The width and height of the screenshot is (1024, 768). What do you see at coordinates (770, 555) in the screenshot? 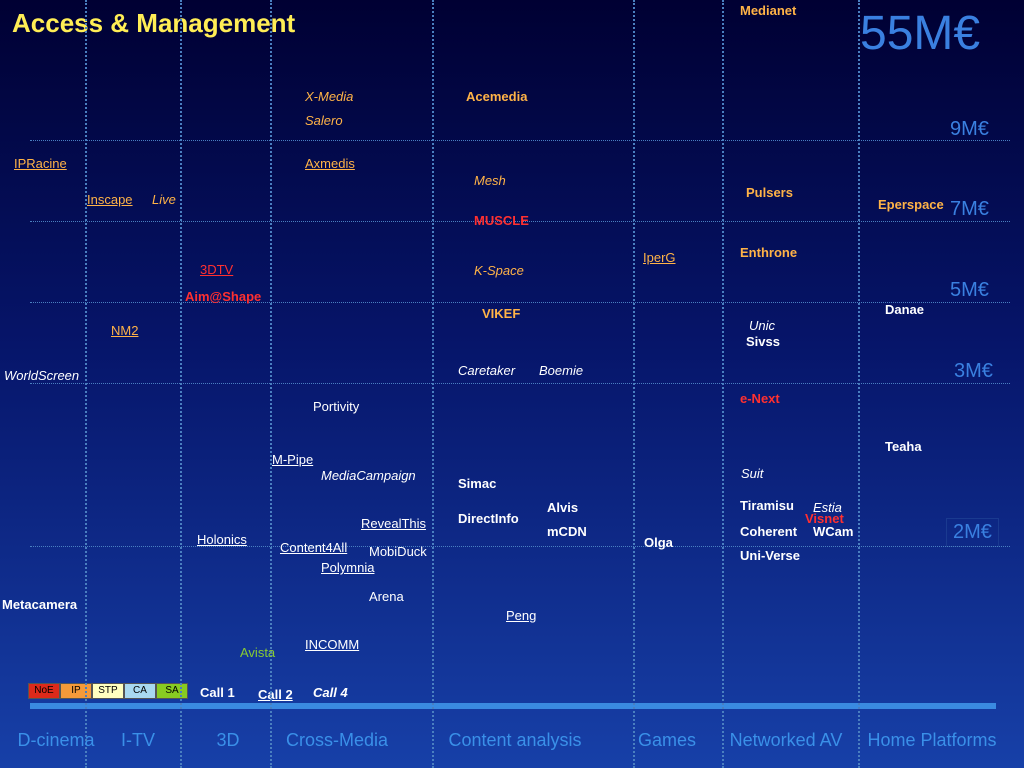
I see `project-label: Uni-Verse` at bounding box center [770, 555].